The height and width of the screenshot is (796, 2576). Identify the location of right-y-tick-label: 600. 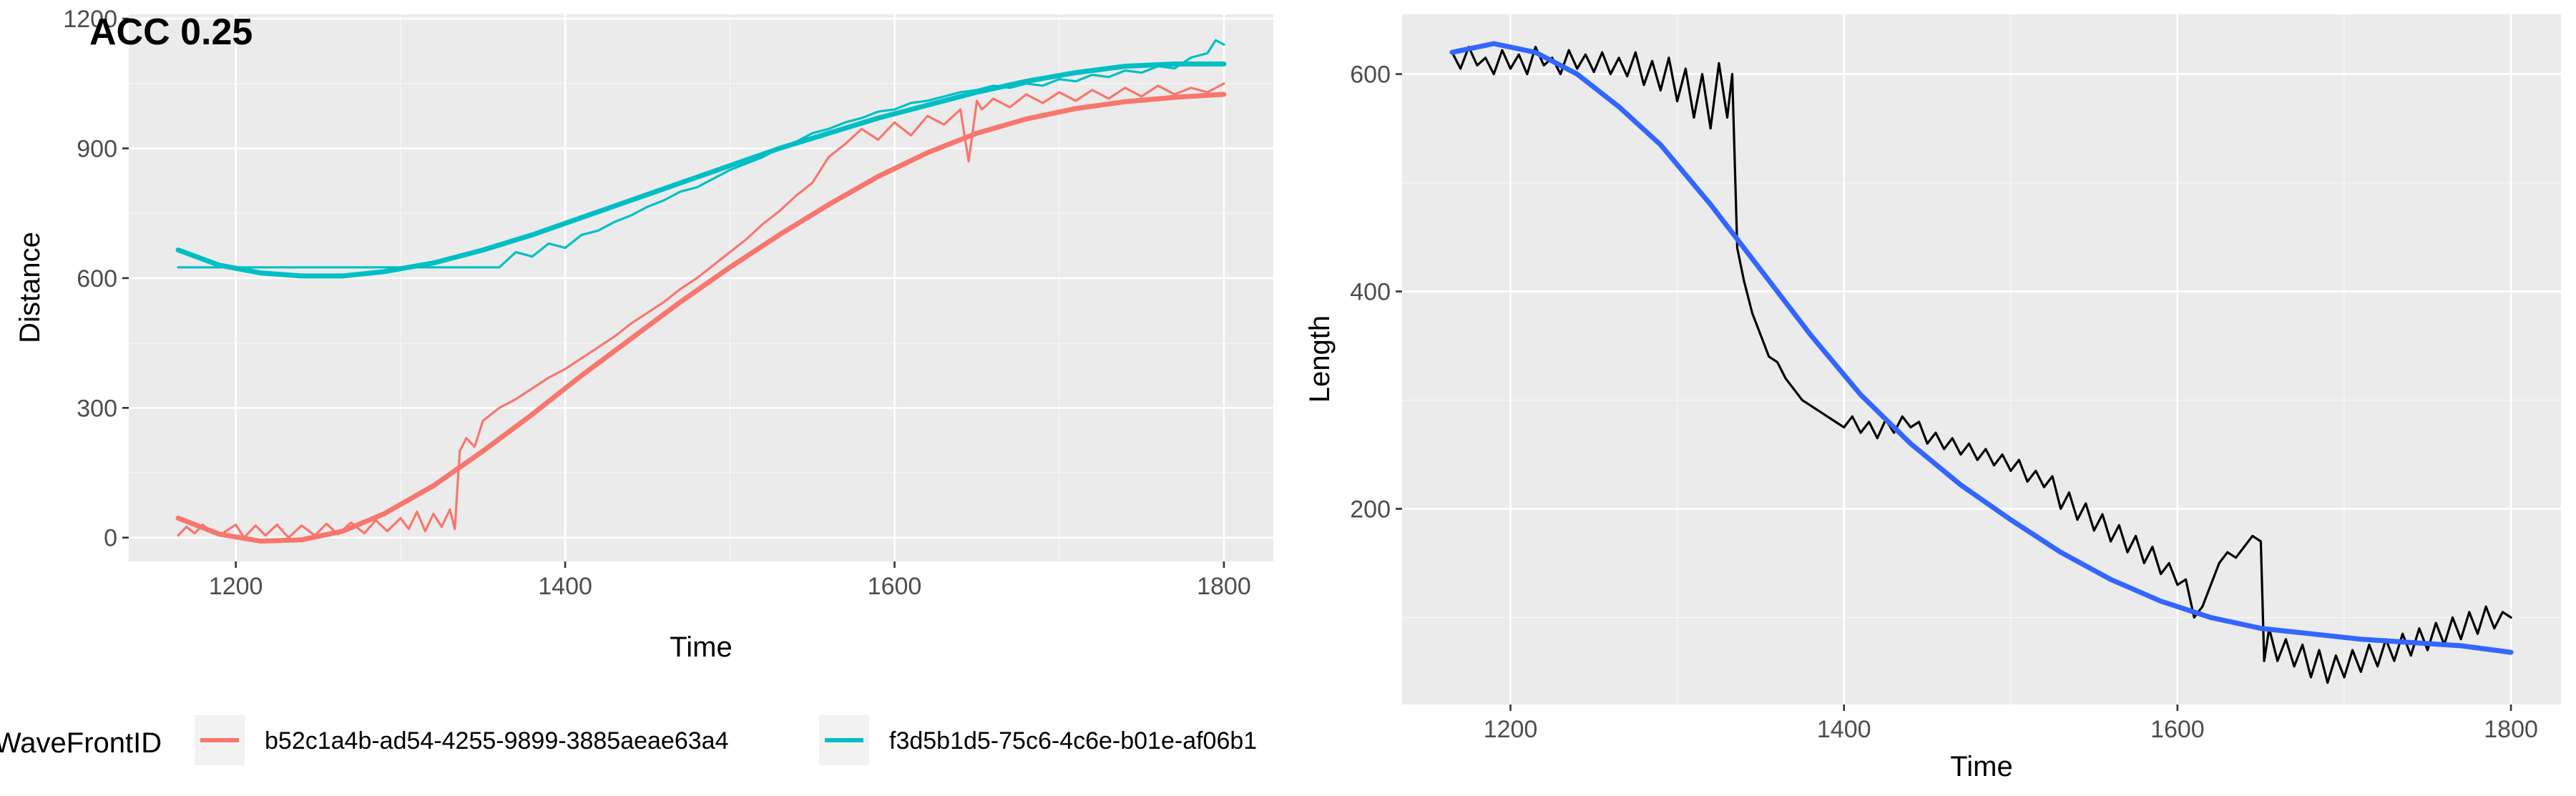
(1370, 76).